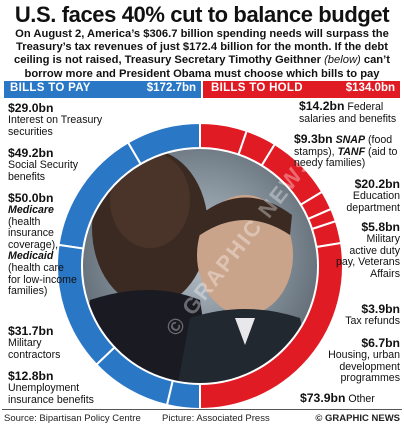  What do you see at coordinates (31, 256) in the screenshot?
I see `pay-item-medicaid-name: Medicaid` at bounding box center [31, 256].